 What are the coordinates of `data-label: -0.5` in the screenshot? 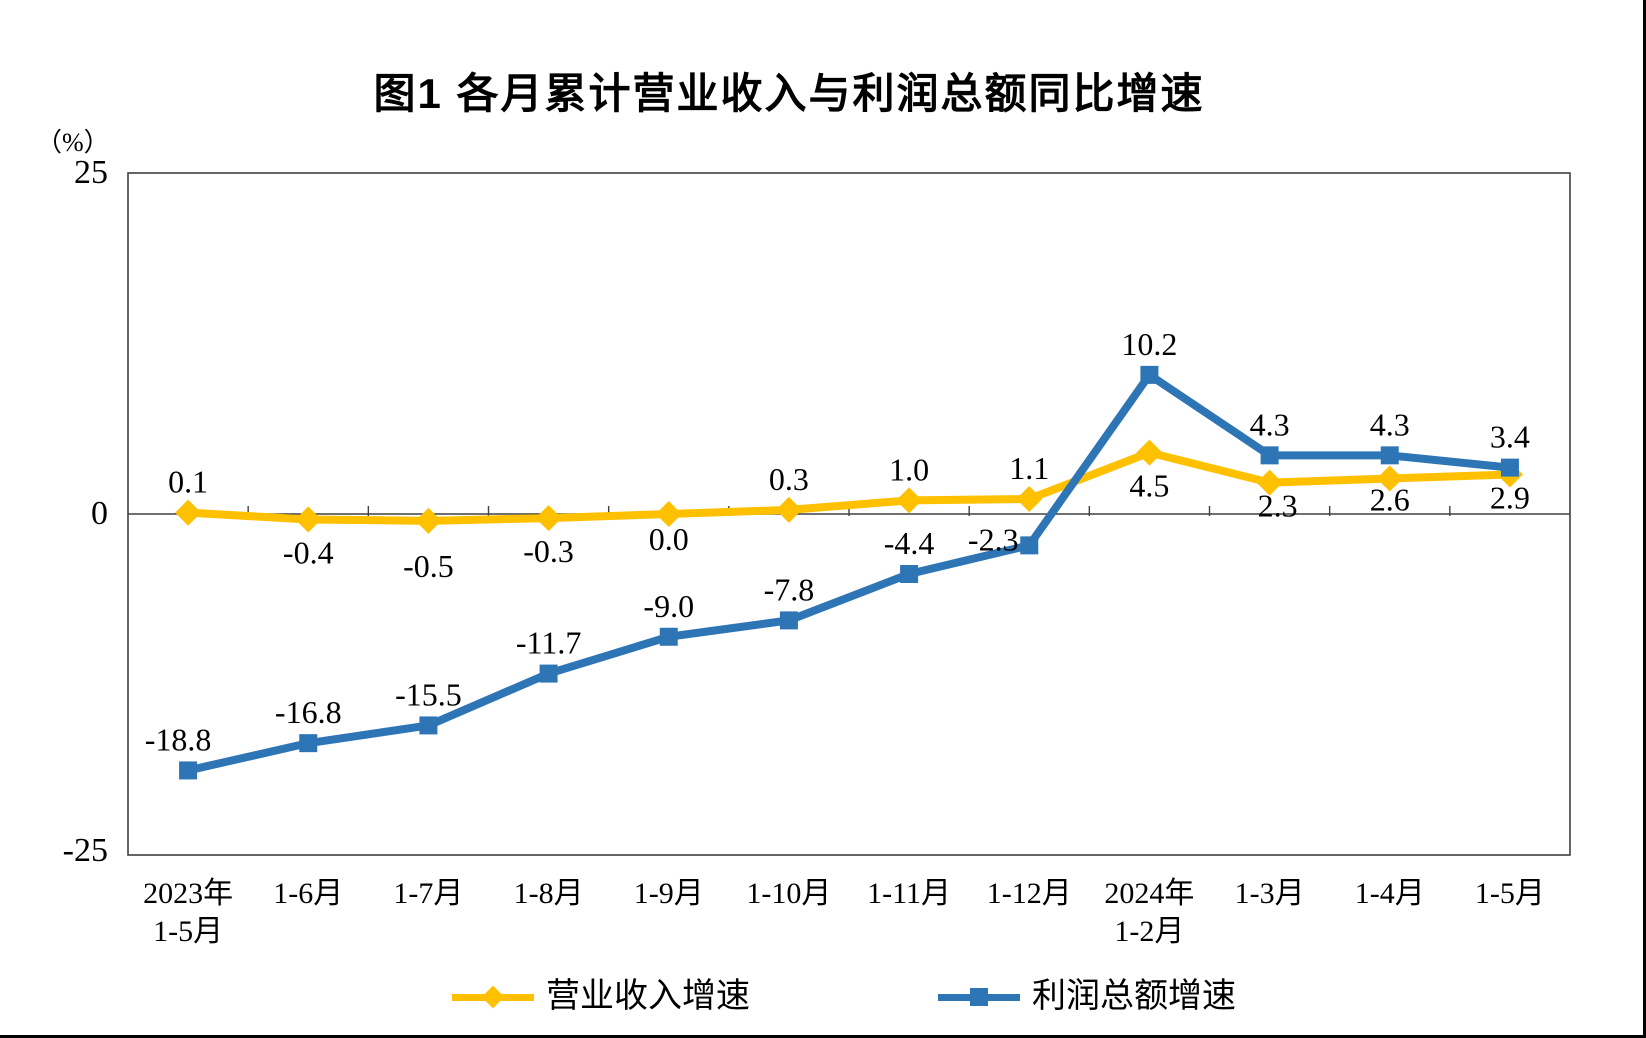 It's located at (428, 566).